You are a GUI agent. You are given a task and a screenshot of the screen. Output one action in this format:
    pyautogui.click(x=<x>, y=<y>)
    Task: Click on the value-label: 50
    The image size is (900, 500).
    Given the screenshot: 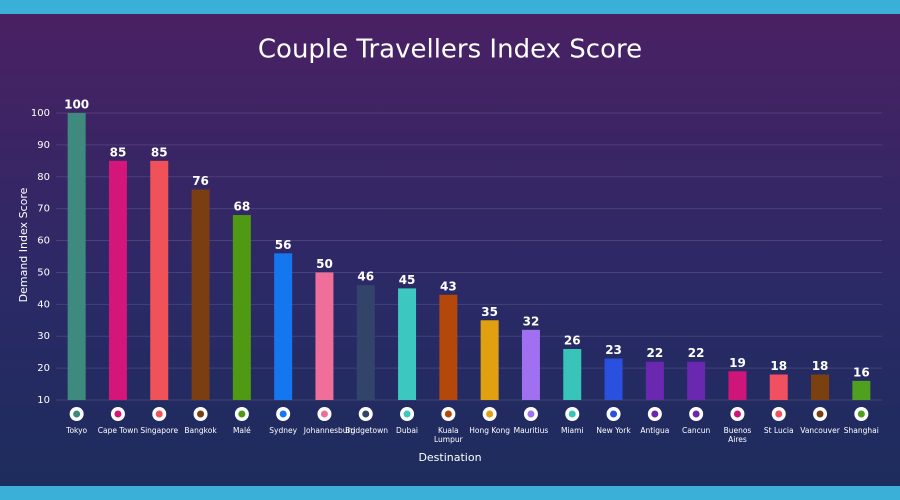 What is the action you would take?
    pyautogui.click(x=324, y=264)
    